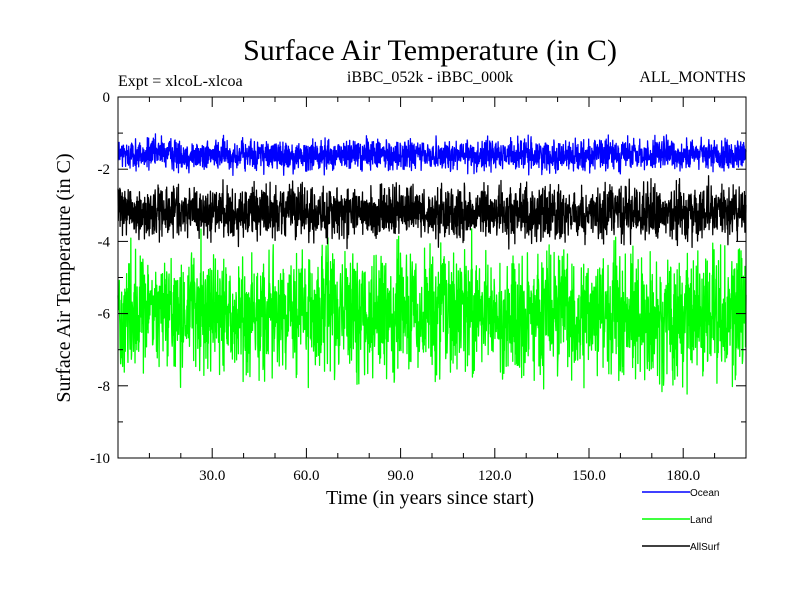 This screenshot has width=800, height=600. I want to click on x-tick-label: 90.0, so click(400, 476).